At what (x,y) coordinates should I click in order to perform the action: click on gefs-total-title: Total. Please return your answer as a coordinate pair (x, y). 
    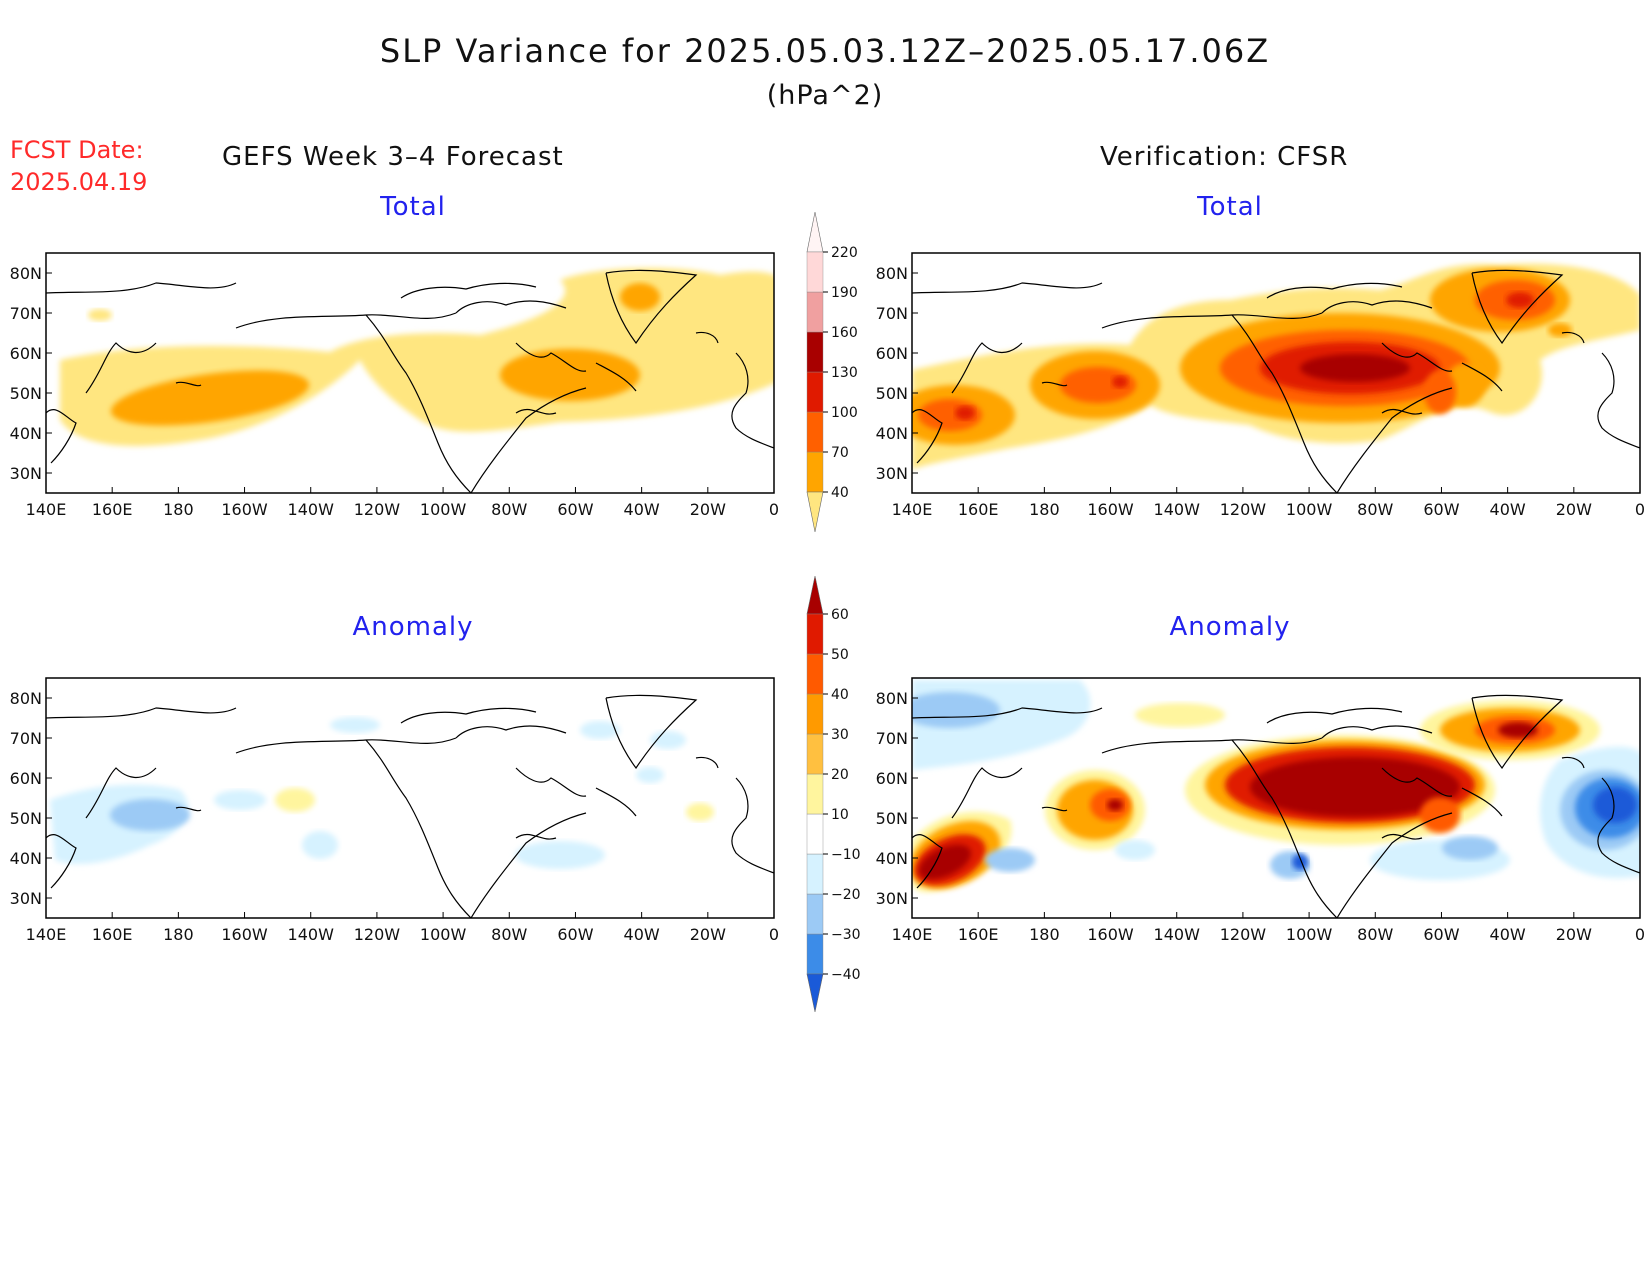
    Looking at the image, I should click on (413, 207).